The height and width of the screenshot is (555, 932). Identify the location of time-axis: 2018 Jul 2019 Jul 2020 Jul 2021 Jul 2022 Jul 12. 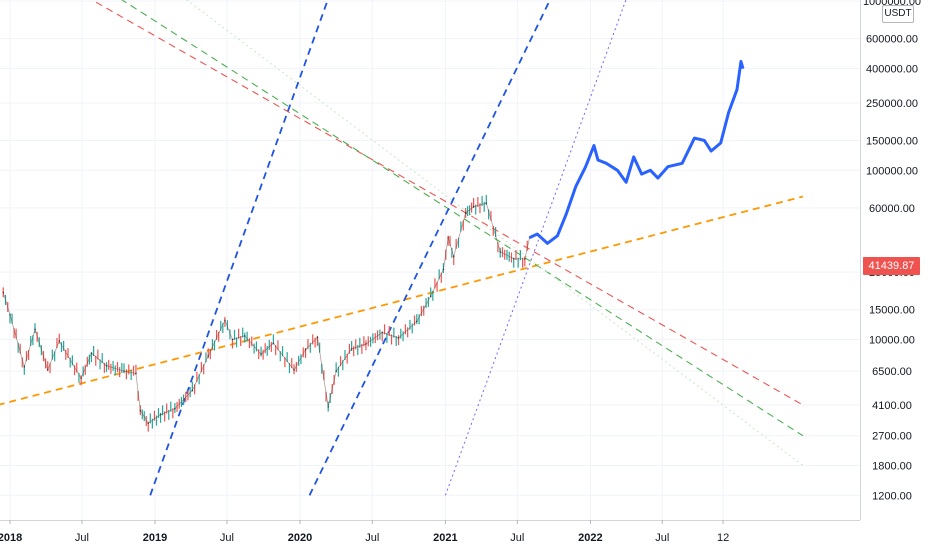
(364, 532).